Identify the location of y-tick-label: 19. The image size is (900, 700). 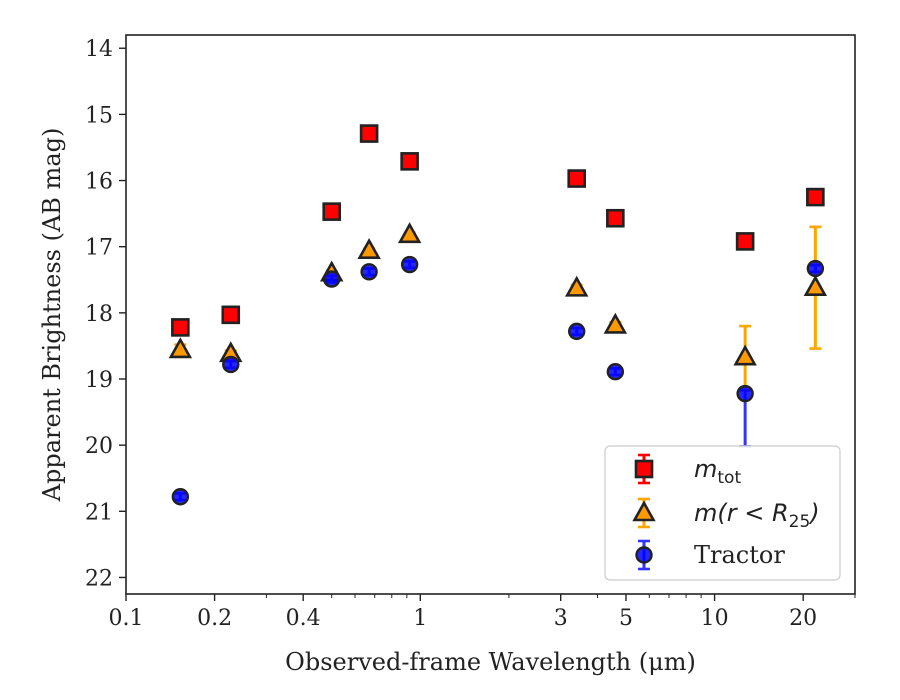
(99, 380).